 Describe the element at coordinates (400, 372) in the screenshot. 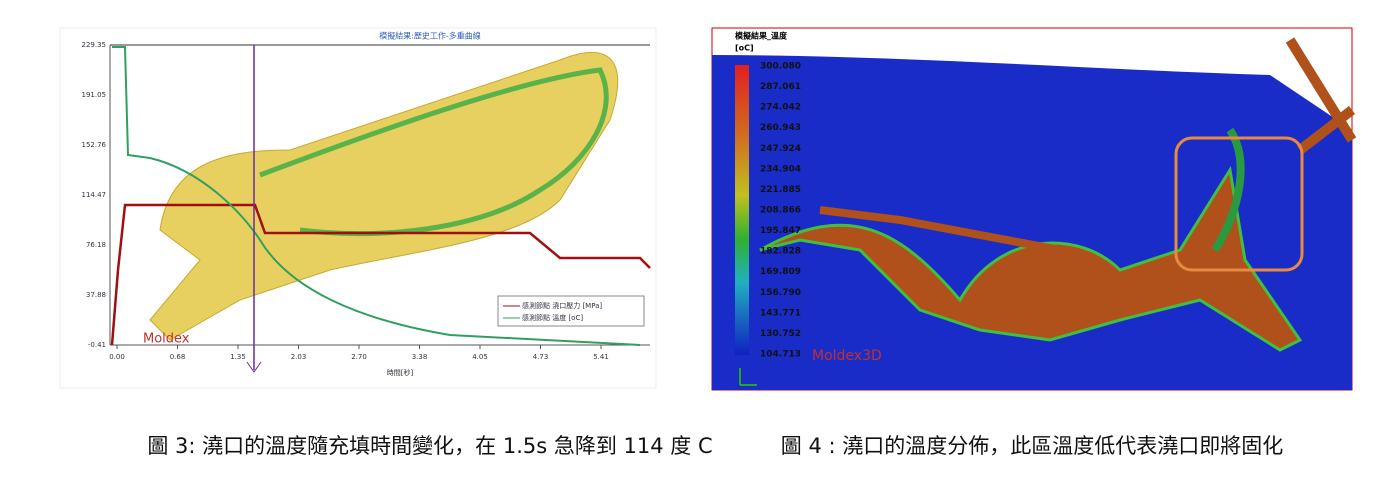

I see `x-axis-label: 時間[秒]` at that location.